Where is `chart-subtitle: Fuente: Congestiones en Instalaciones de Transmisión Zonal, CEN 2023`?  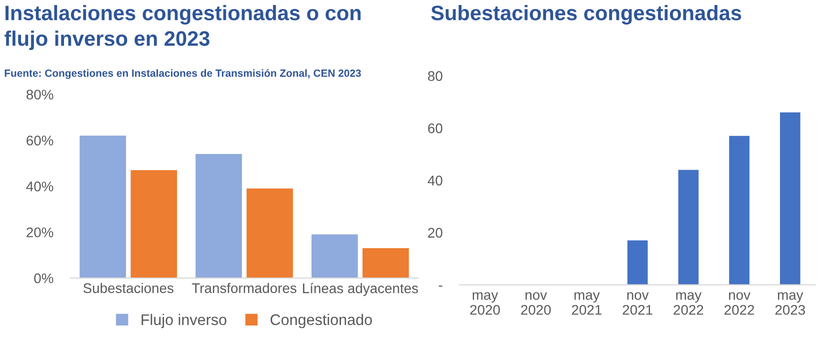 chart-subtitle: Fuente: Congestiones en Instalaciones de Transmisión Zonal, CEN 2023 is located at coordinates (182, 74).